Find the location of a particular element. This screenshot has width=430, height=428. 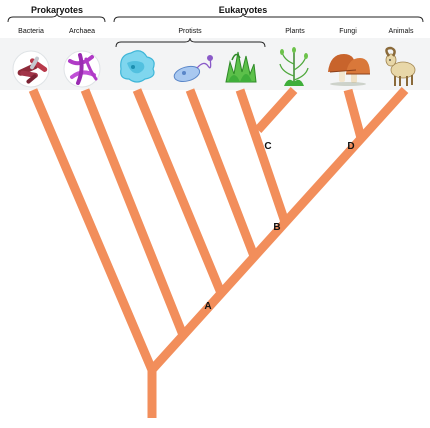

archaea-label: Archaea is located at coordinates (82, 31).